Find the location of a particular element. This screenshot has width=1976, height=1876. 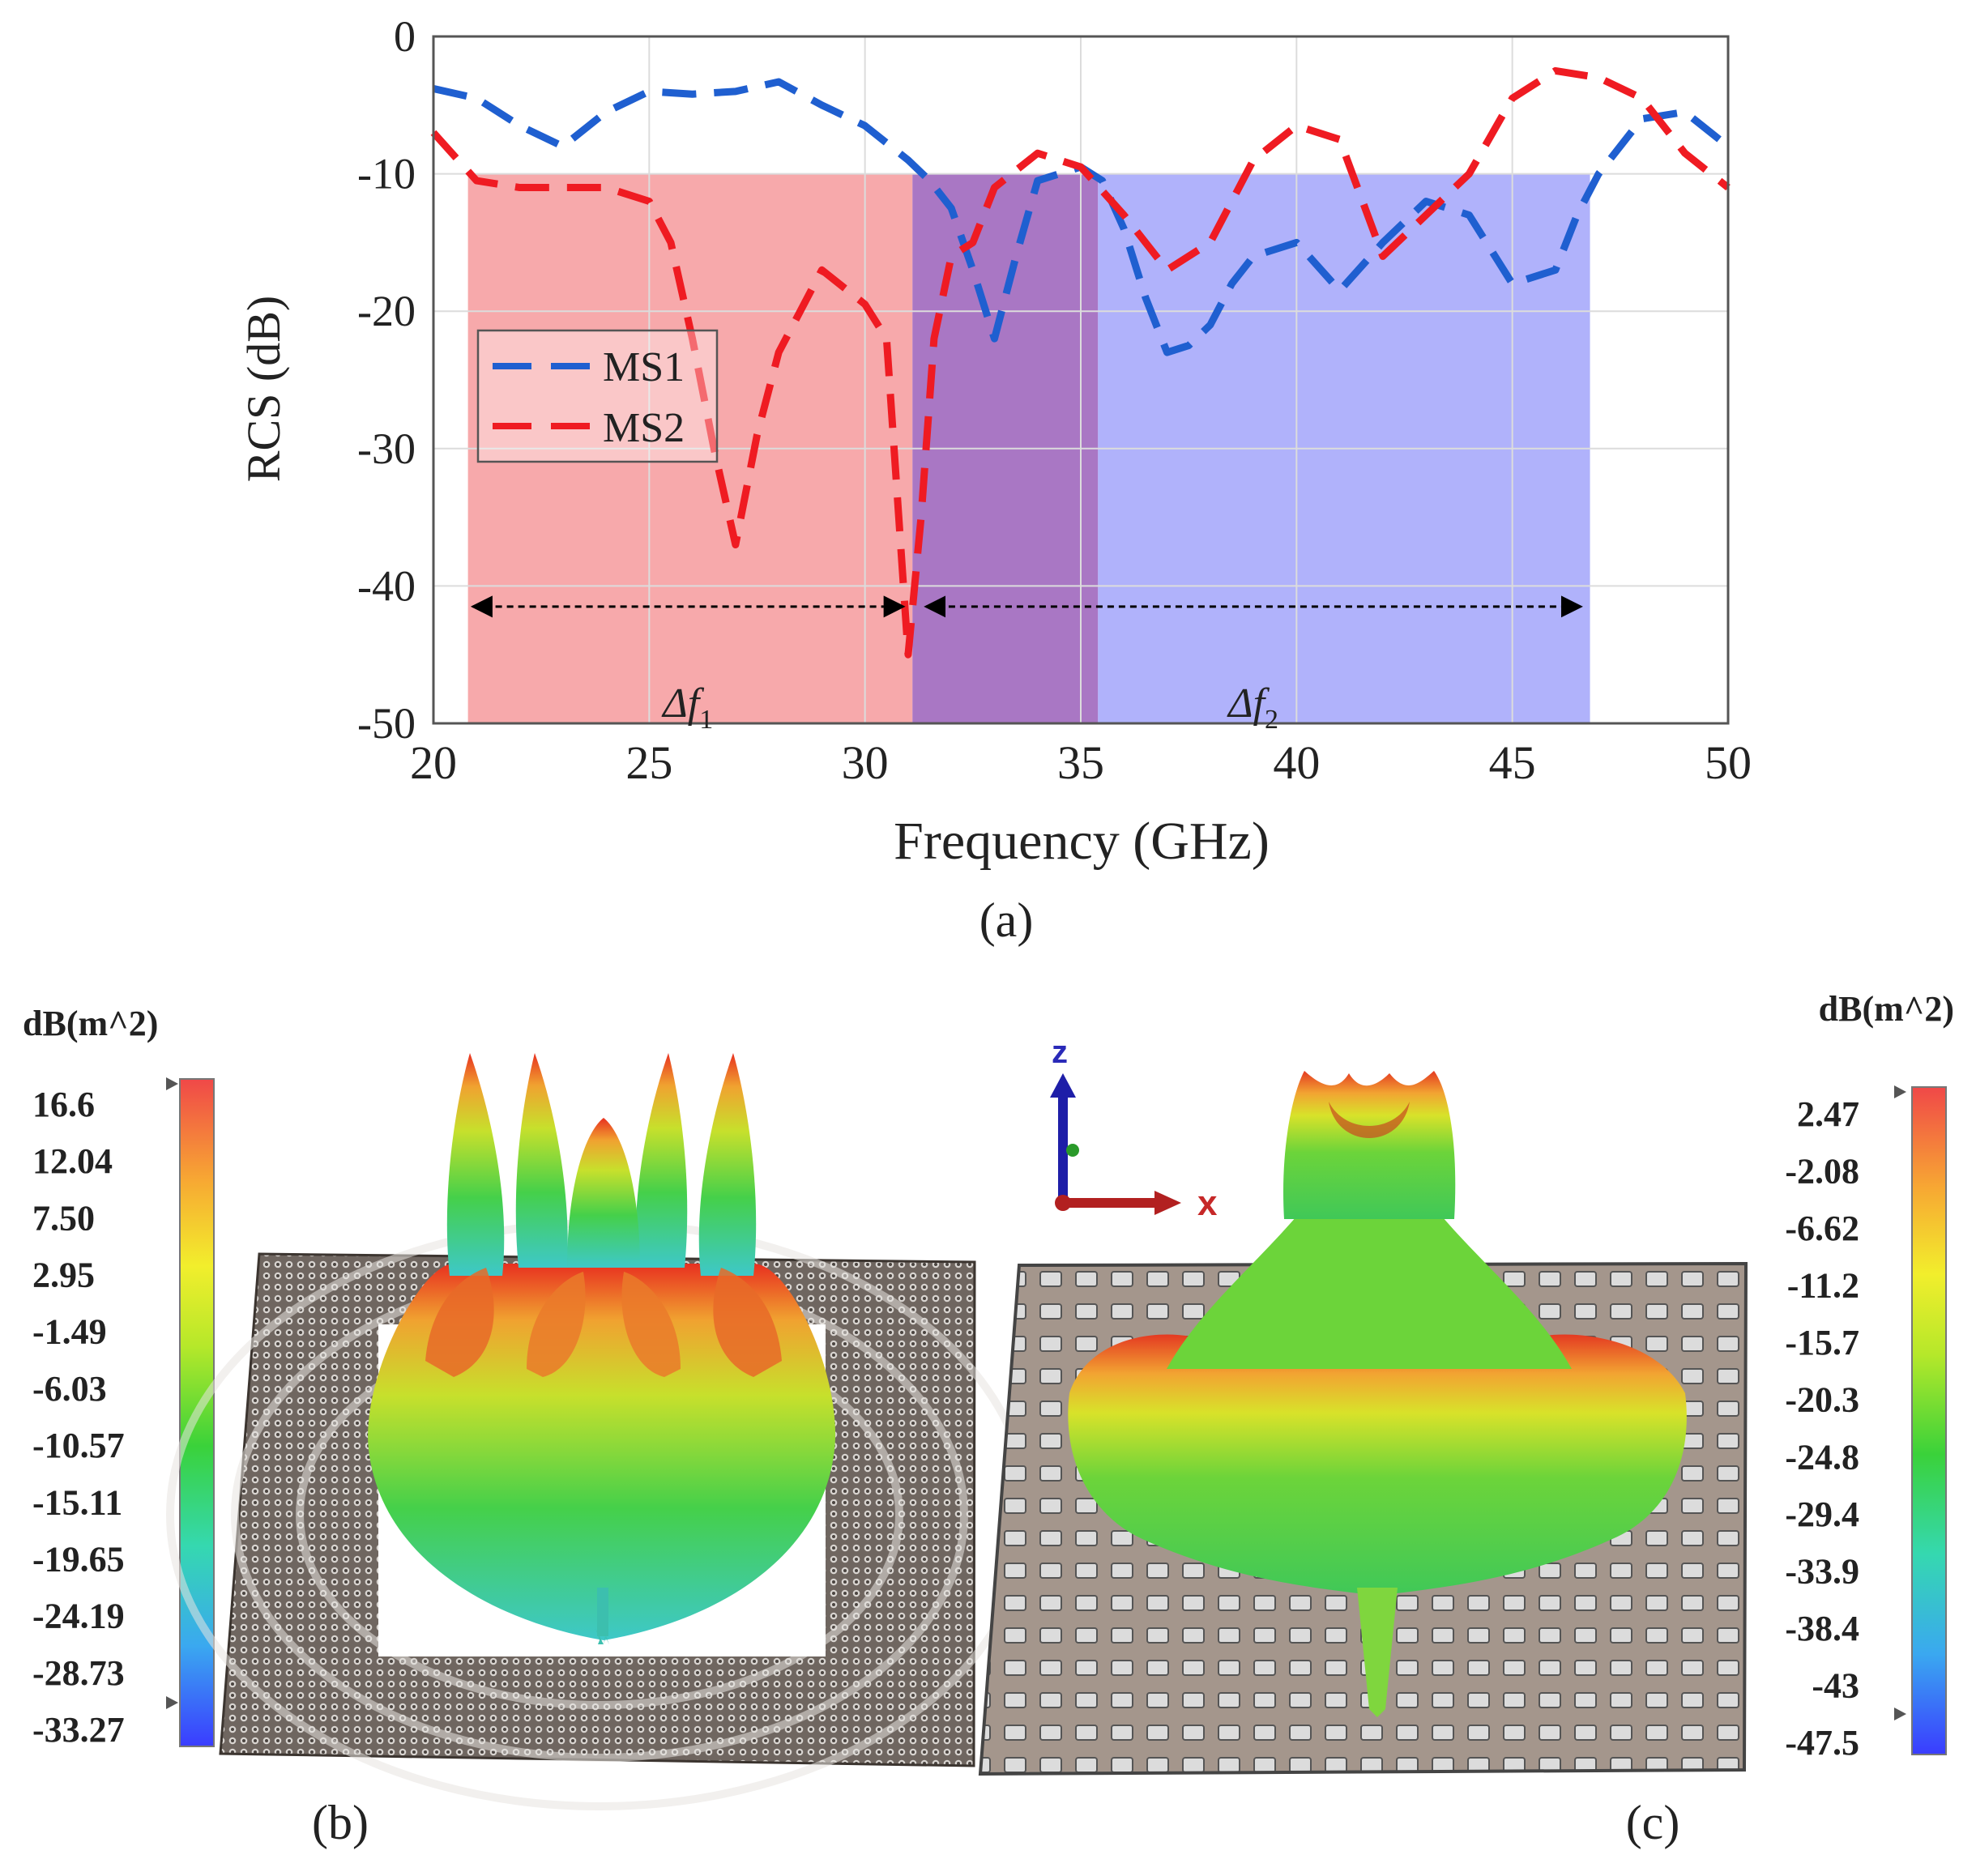

colorbar-c-tick: -24.8 is located at coordinates (1822, 1457).